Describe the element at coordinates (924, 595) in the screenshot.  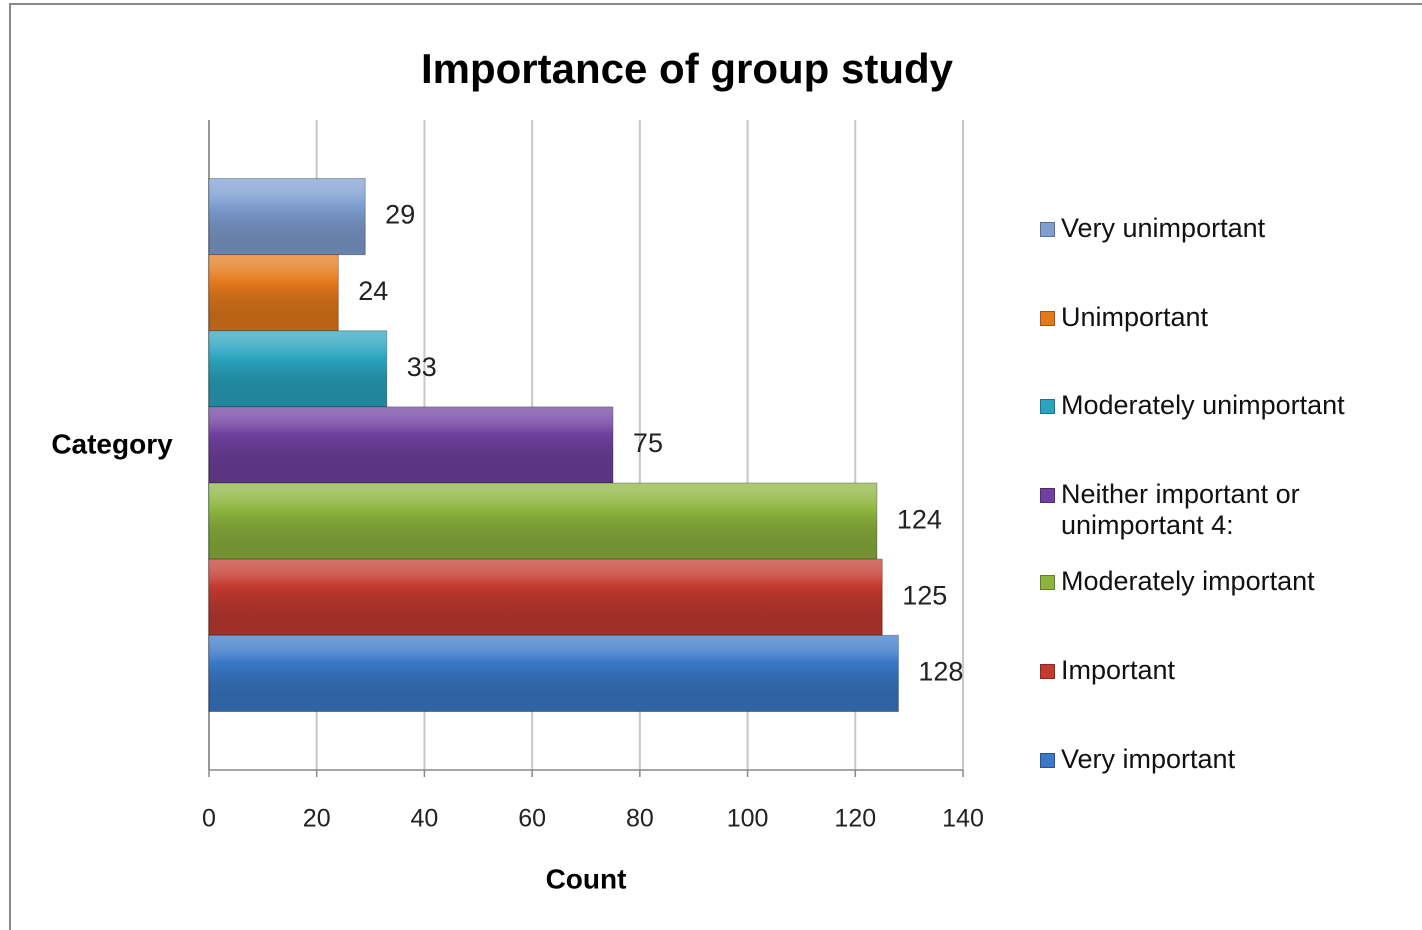
I see `data-label: 125` at that location.